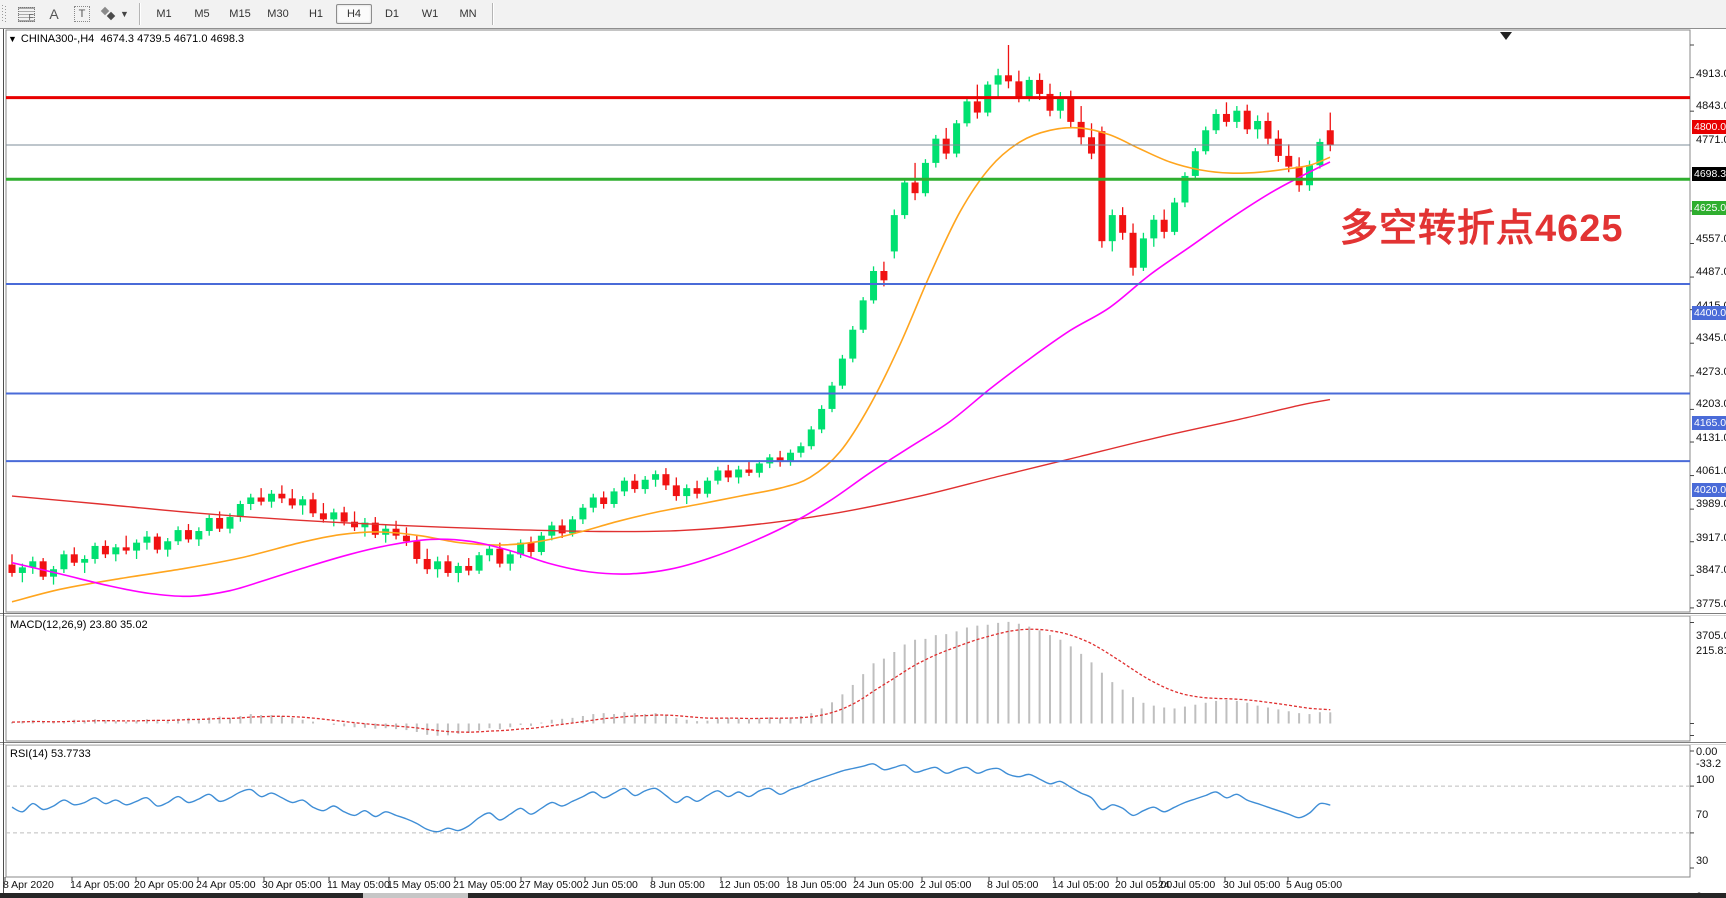 This screenshot has width=1726, height=898. I want to click on text-label-a-icon: A, so click(54, 14).